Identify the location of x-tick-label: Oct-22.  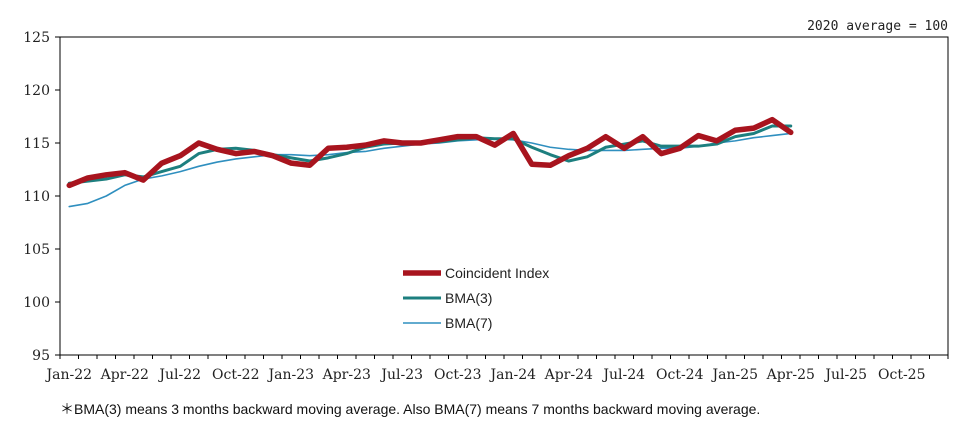
(236, 375).